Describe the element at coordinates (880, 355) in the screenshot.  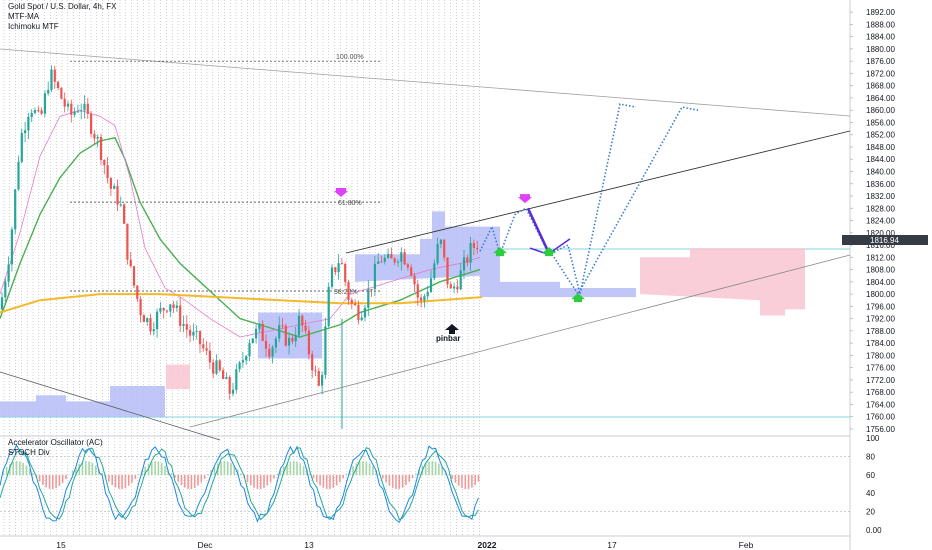
I see `price-tick-label: 1780.00` at that location.